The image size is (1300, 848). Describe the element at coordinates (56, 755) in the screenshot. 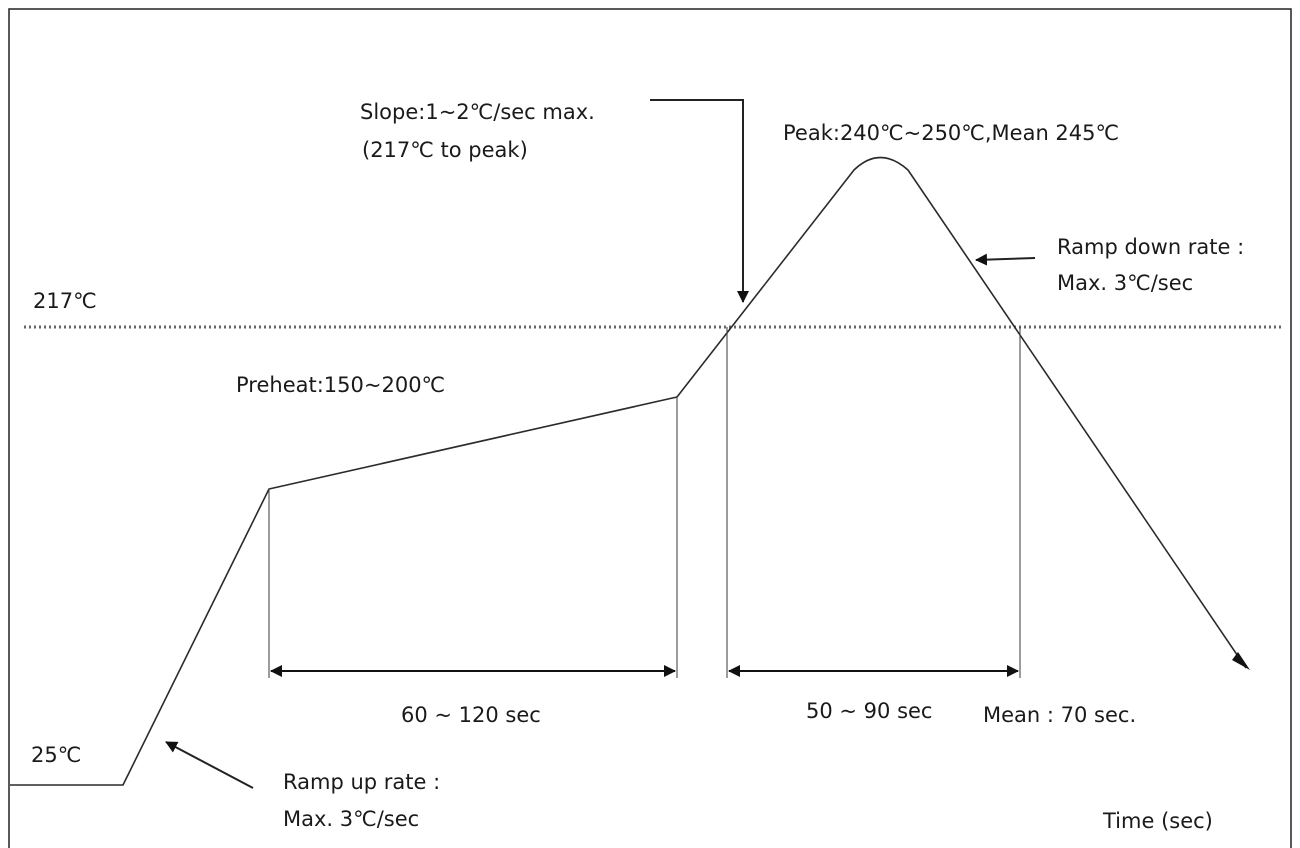

I see `temp-25-label: 25℃` at that location.